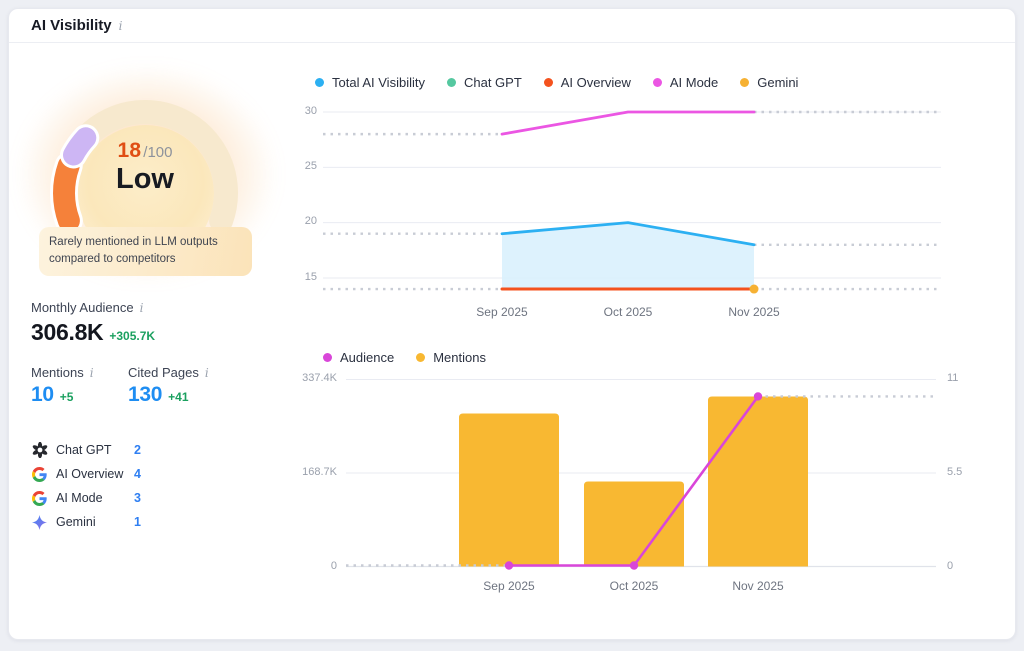 This screenshot has width=1024, height=651. What do you see at coordinates (62, 372) in the screenshot?
I see `mentions-label: Mentions i` at bounding box center [62, 372].